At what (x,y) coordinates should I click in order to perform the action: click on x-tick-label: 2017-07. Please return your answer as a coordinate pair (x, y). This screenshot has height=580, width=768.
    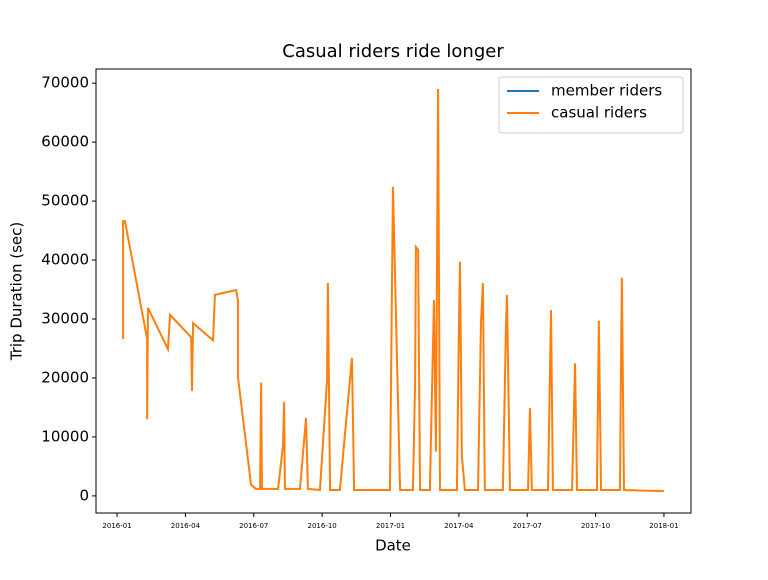
    Looking at the image, I should click on (527, 526).